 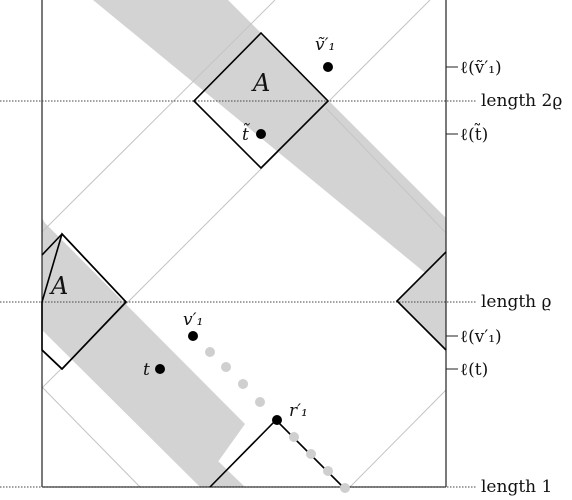 What do you see at coordinates (84, 301) in the screenshot?
I see `left-diamond-edge` at bounding box center [84, 301].